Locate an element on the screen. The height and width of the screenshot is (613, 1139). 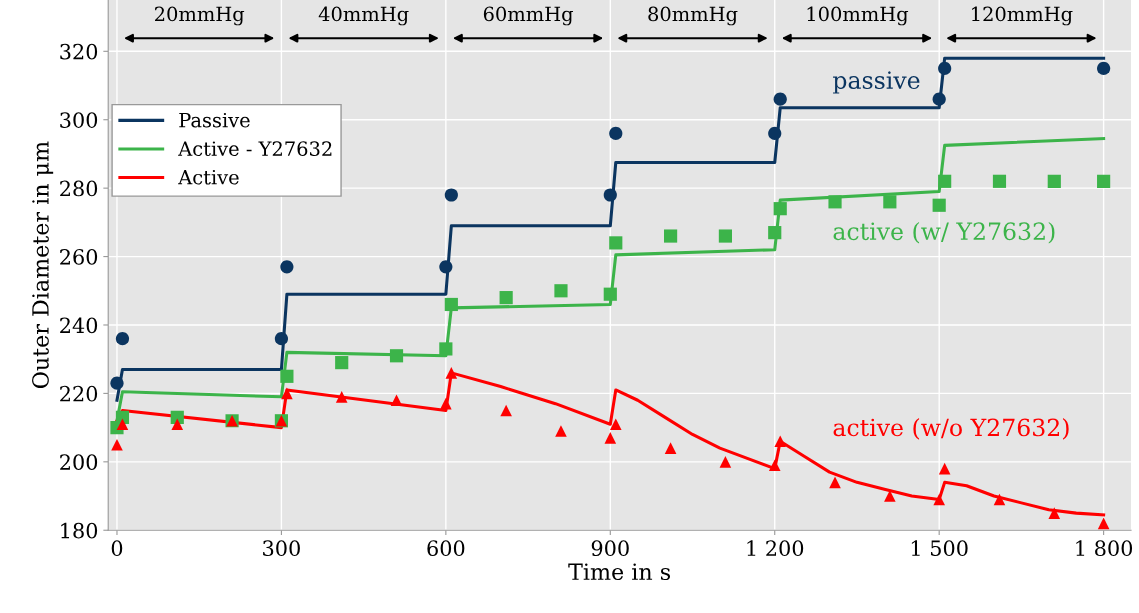
x-tick-label: 1 800 is located at coordinates (1104, 548).